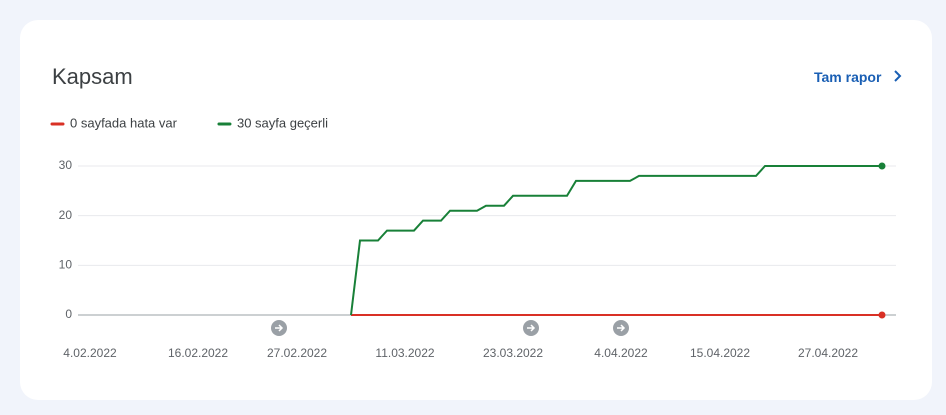 The height and width of the screenshot is (415, 946). Describe the element at coordinates (720, 353) in the screenshot. I see `x-tick-label: 15.04.2022` at that location.